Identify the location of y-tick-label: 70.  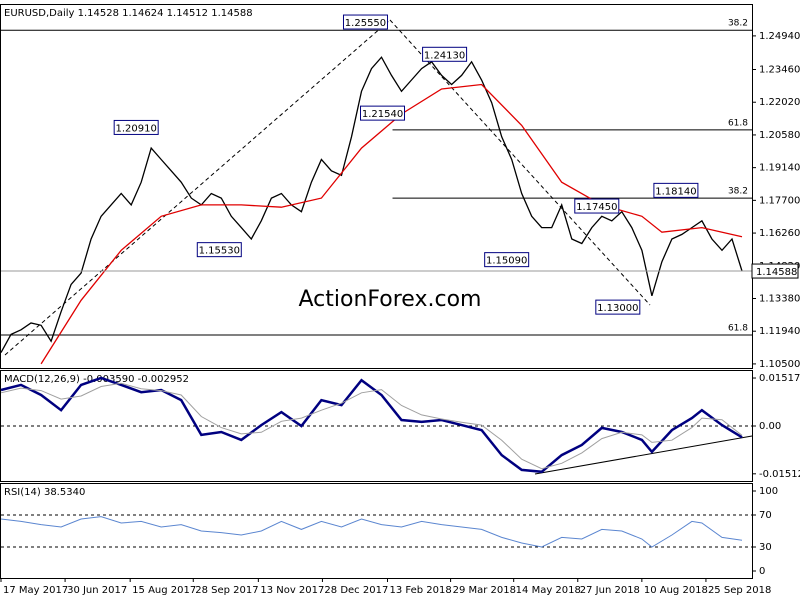
(765, 515).